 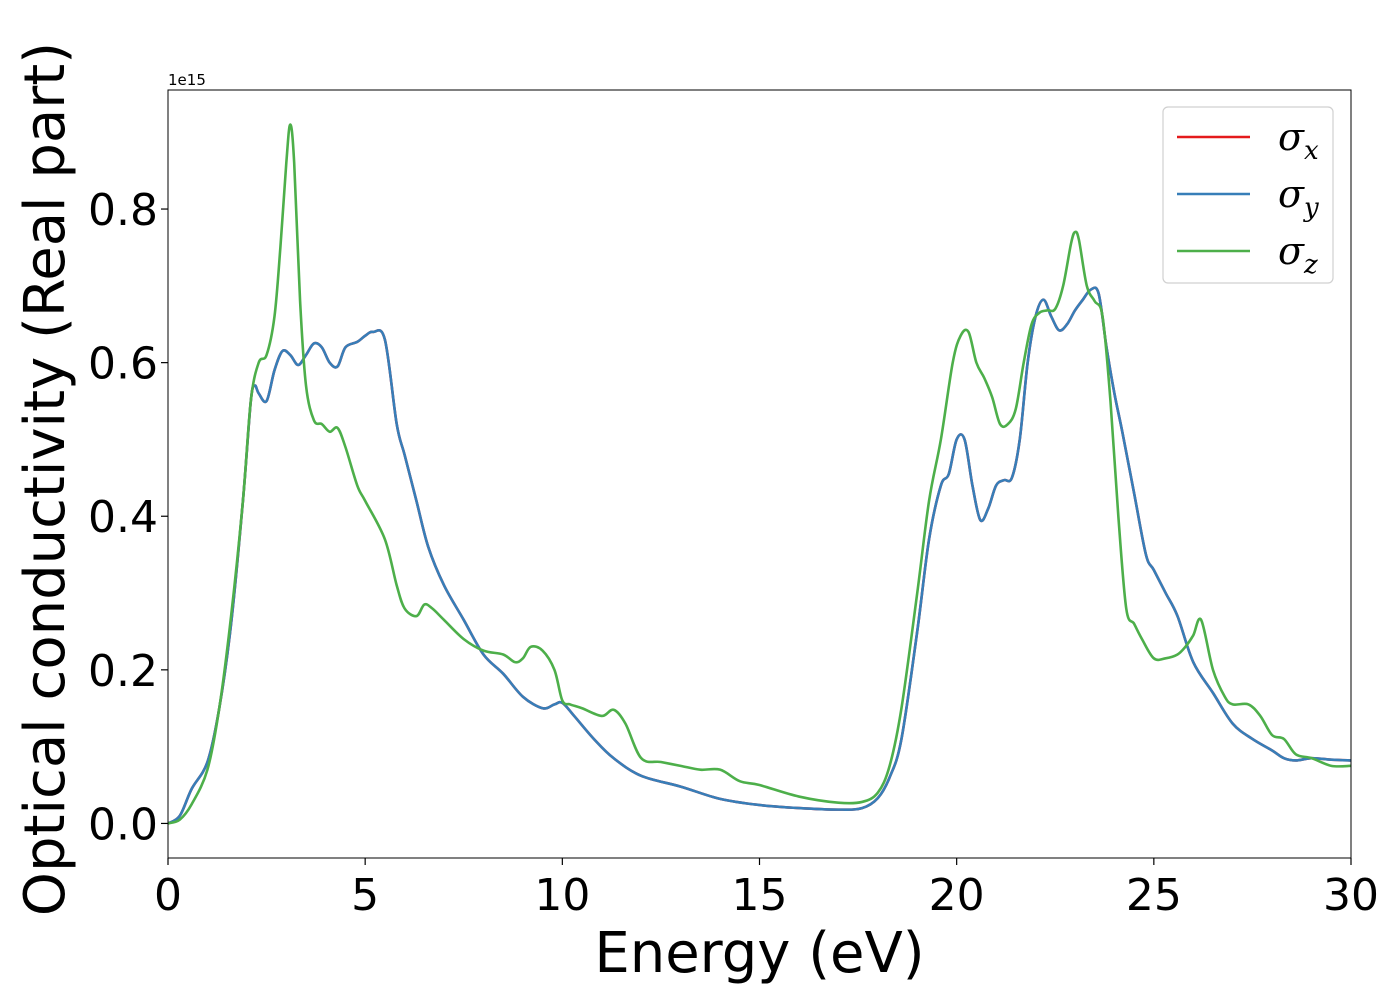 What do you see at coordinates (1298, 254) in the screenshot?
I see `legend-label-z: σz` at bounding box center [1298, 254].